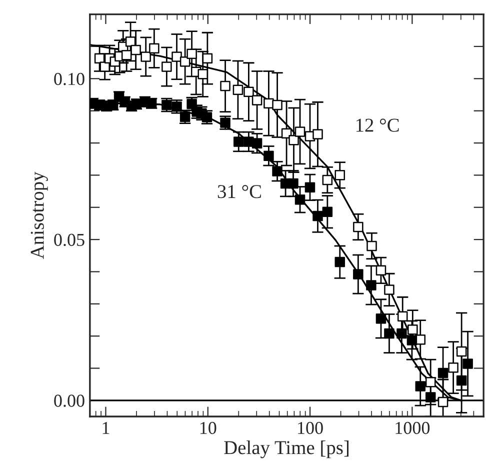 The height and width of the screenshot is (476, 486). Describe the element at coordinates (69, 240) in the screenshot. I see `y-tick-label: 0.05` at that location.